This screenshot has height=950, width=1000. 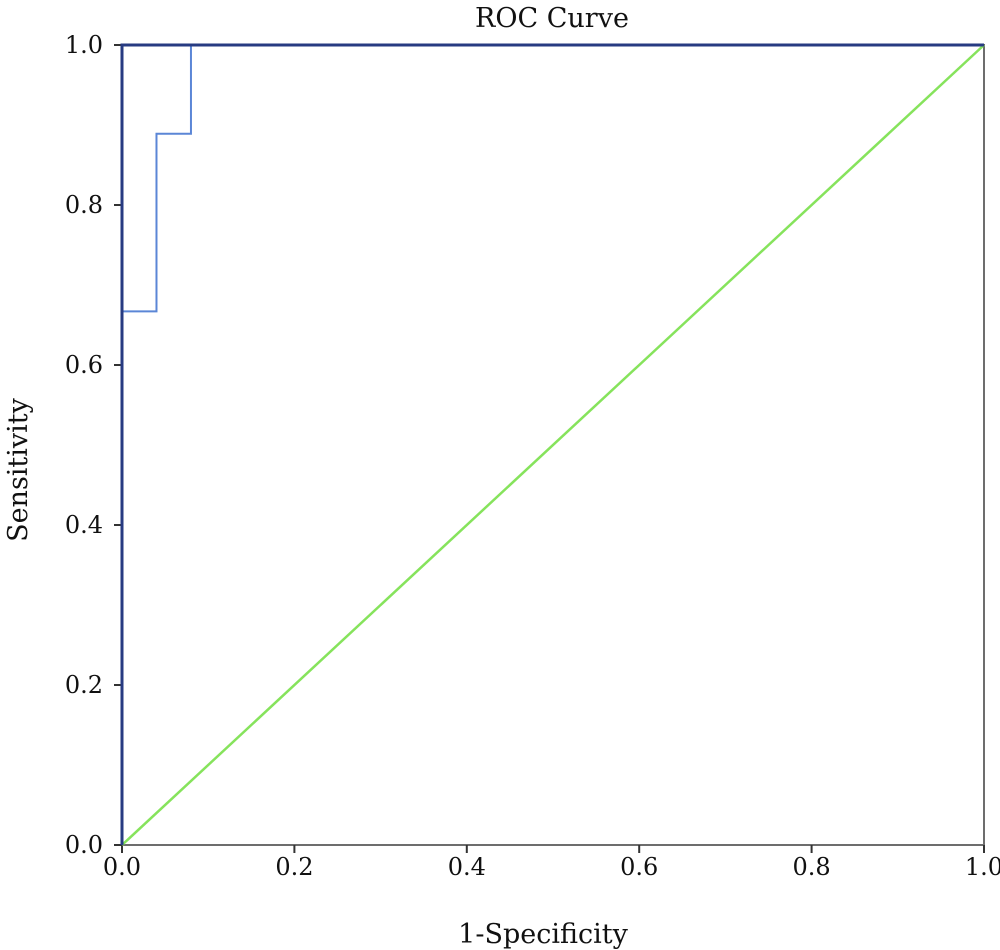 What do you see at coordinates (93, 445) in the screenshot?
I see `y-axis-ticks: 0.0 0.2 0.4 0.6 0.8 1.0` at bounding box center [93, 445].